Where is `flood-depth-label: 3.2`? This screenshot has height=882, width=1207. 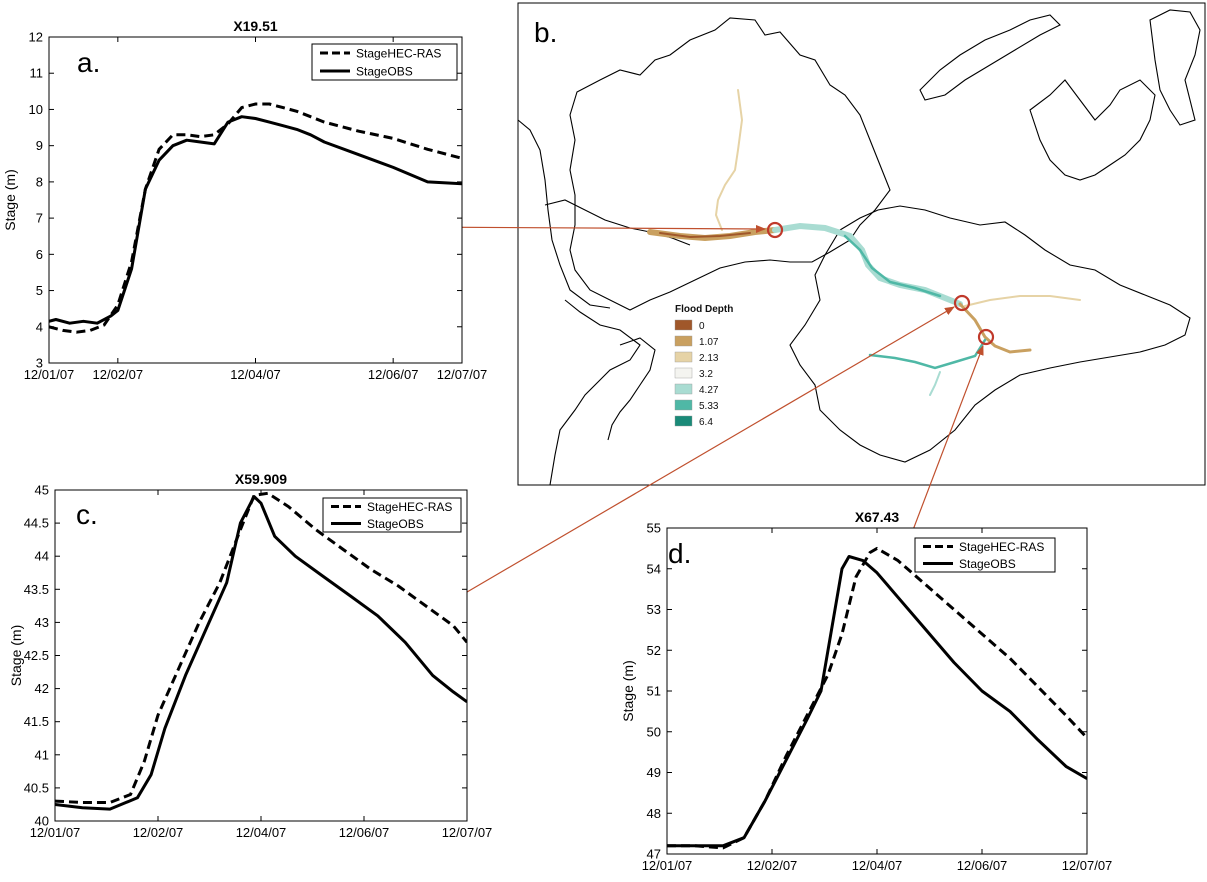 flood-depth-label: 3.2 is located at coordinates (706, 374).